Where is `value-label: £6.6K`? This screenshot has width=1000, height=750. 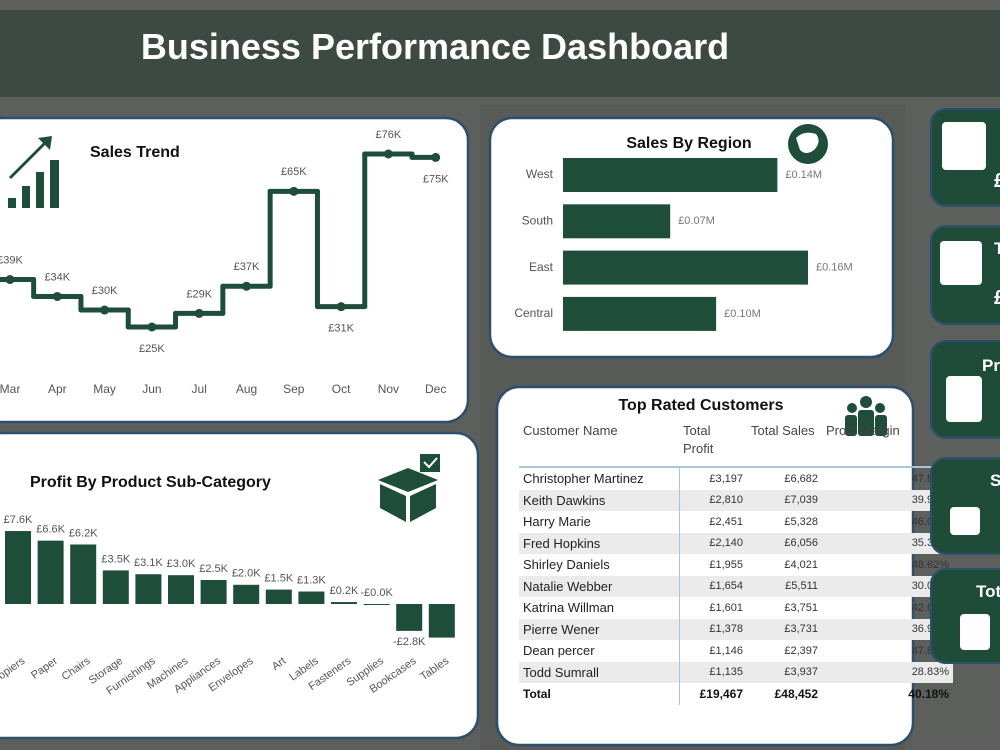
value-label: £6.6K is located at coordinates (50, 530).